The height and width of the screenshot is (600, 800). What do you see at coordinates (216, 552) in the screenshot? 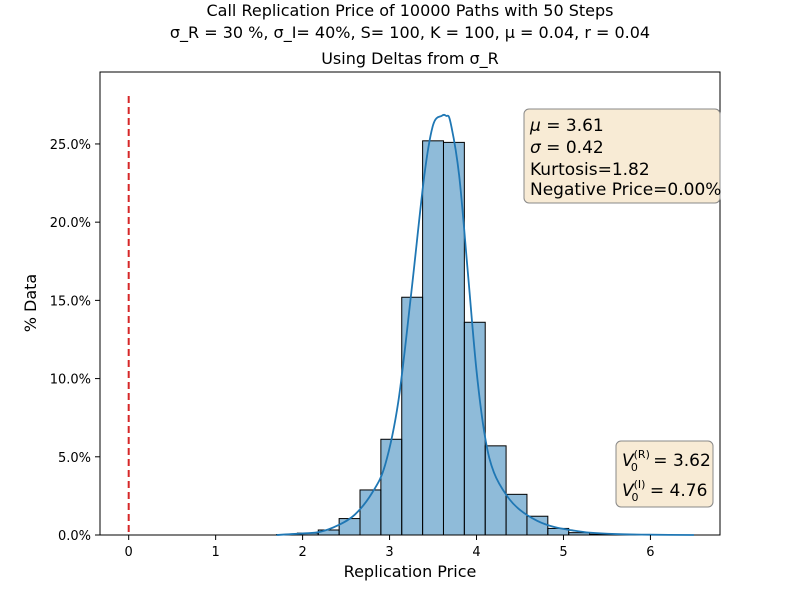
I see `x-tick-label: 1` at bounding box center [216, 552].